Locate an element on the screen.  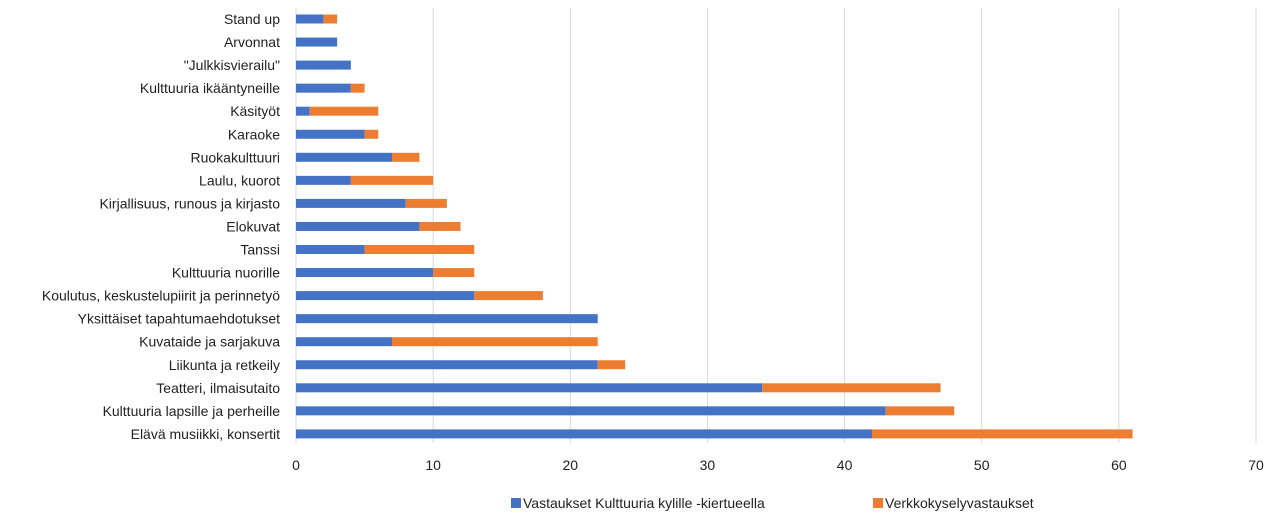
x-tick-label: 60 is located at coordinates (1119, 465).